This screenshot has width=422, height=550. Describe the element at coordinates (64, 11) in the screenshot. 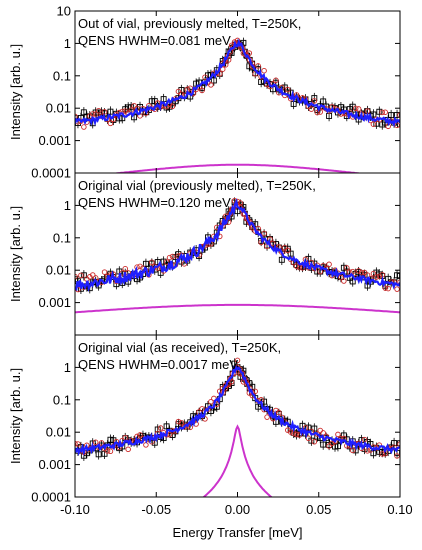

I see `y-tick-label: 10` at that location.